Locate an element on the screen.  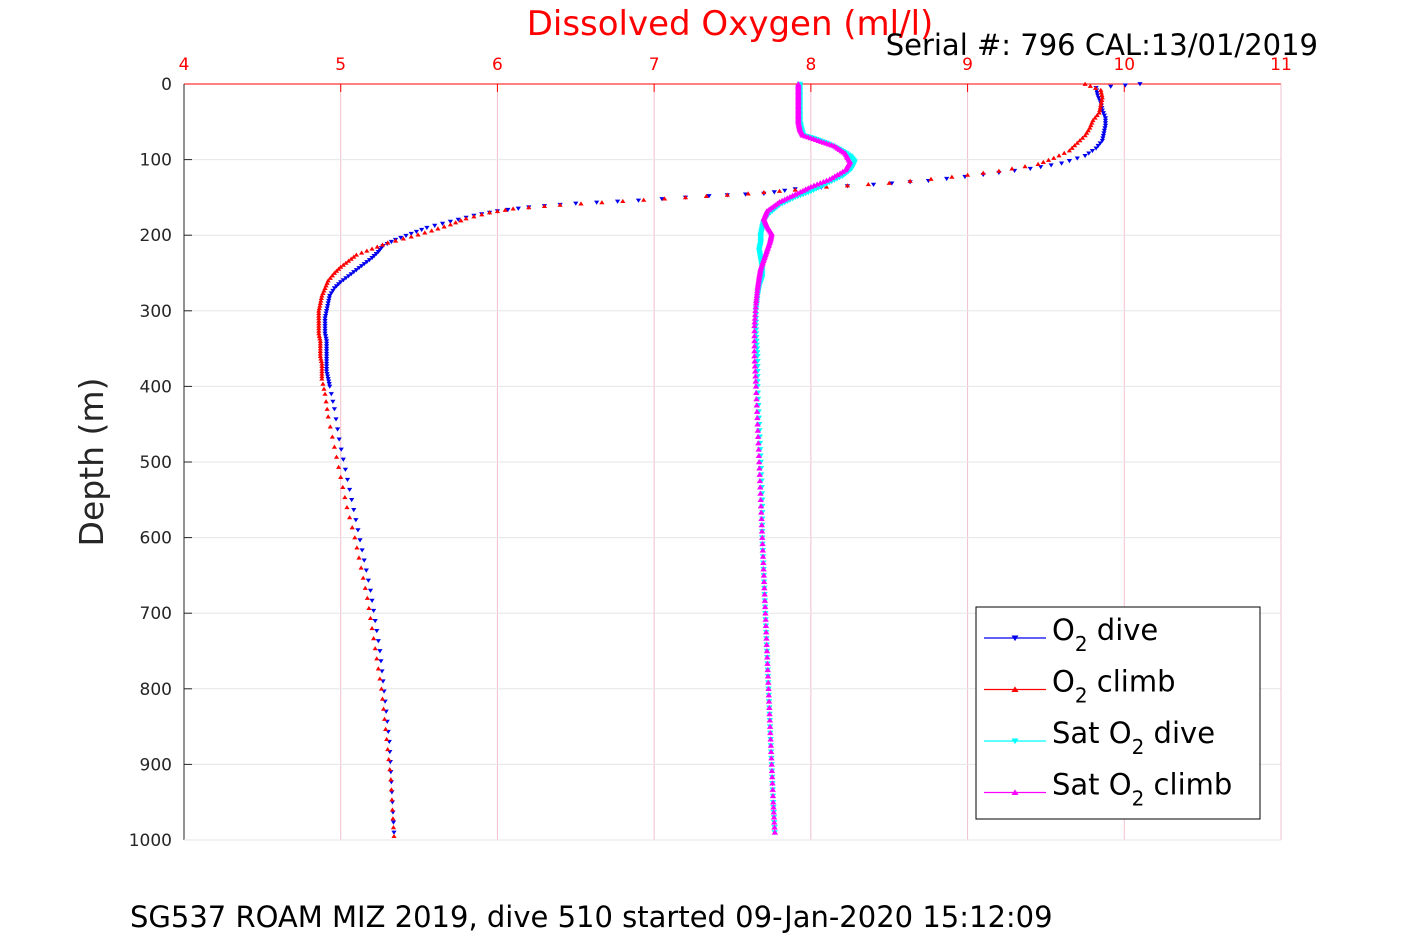
y-tick-label: 200 is located at coordinates (156, 236).